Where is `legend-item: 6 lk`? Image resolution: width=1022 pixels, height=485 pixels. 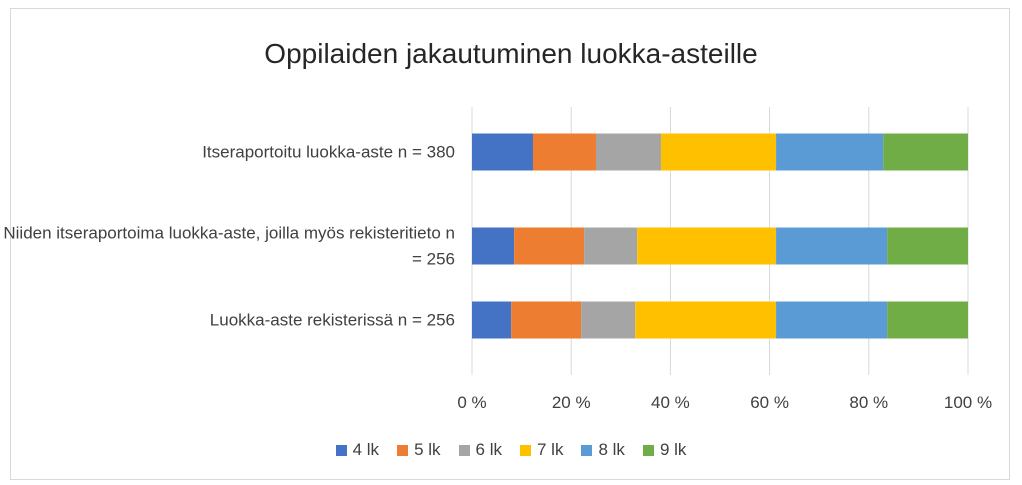 legend-item: 6 lk is located at coordinates (480, 450).